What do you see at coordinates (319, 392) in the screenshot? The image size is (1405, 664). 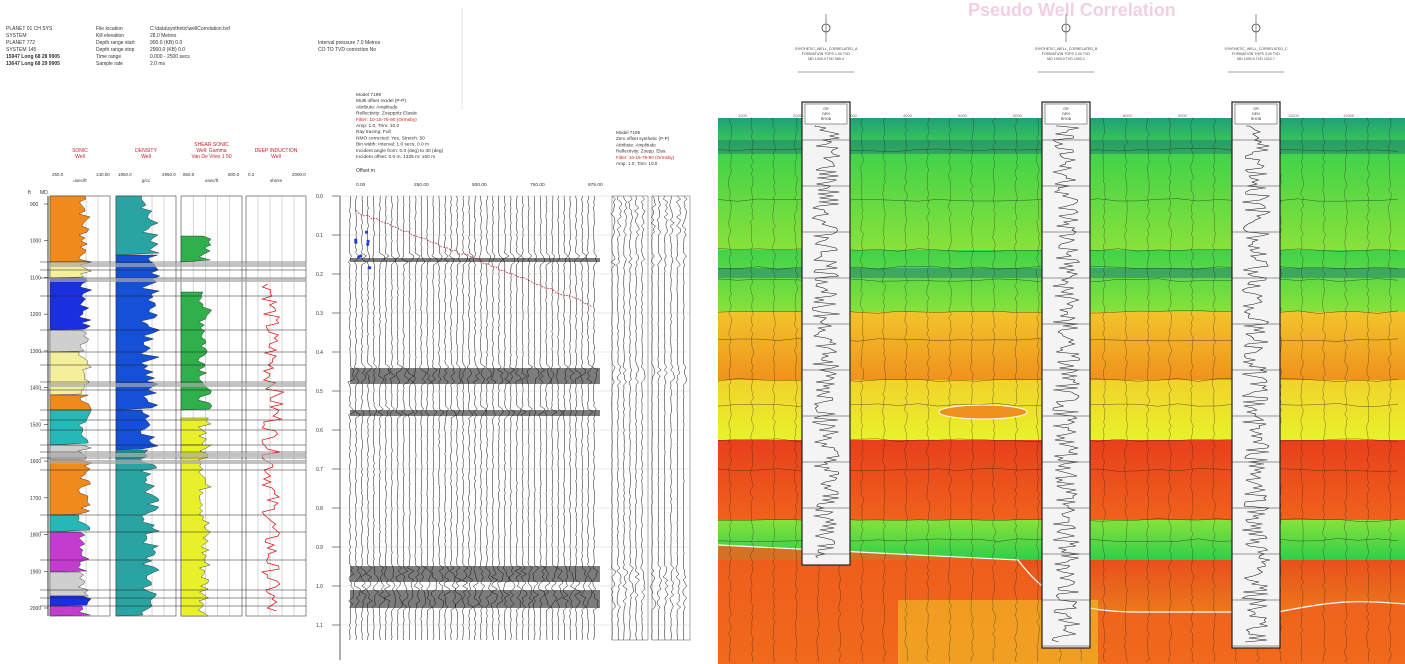 I see `time-tick-label: 0.5` at bounding box center [319, 392].